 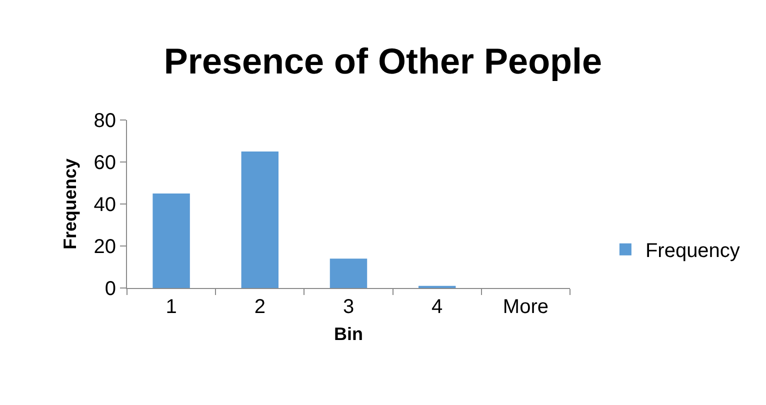 What do you see at coordinates (110, 289) in the screenshot?
I see `y-tick-label: 0` at bounding box center [110, 289].